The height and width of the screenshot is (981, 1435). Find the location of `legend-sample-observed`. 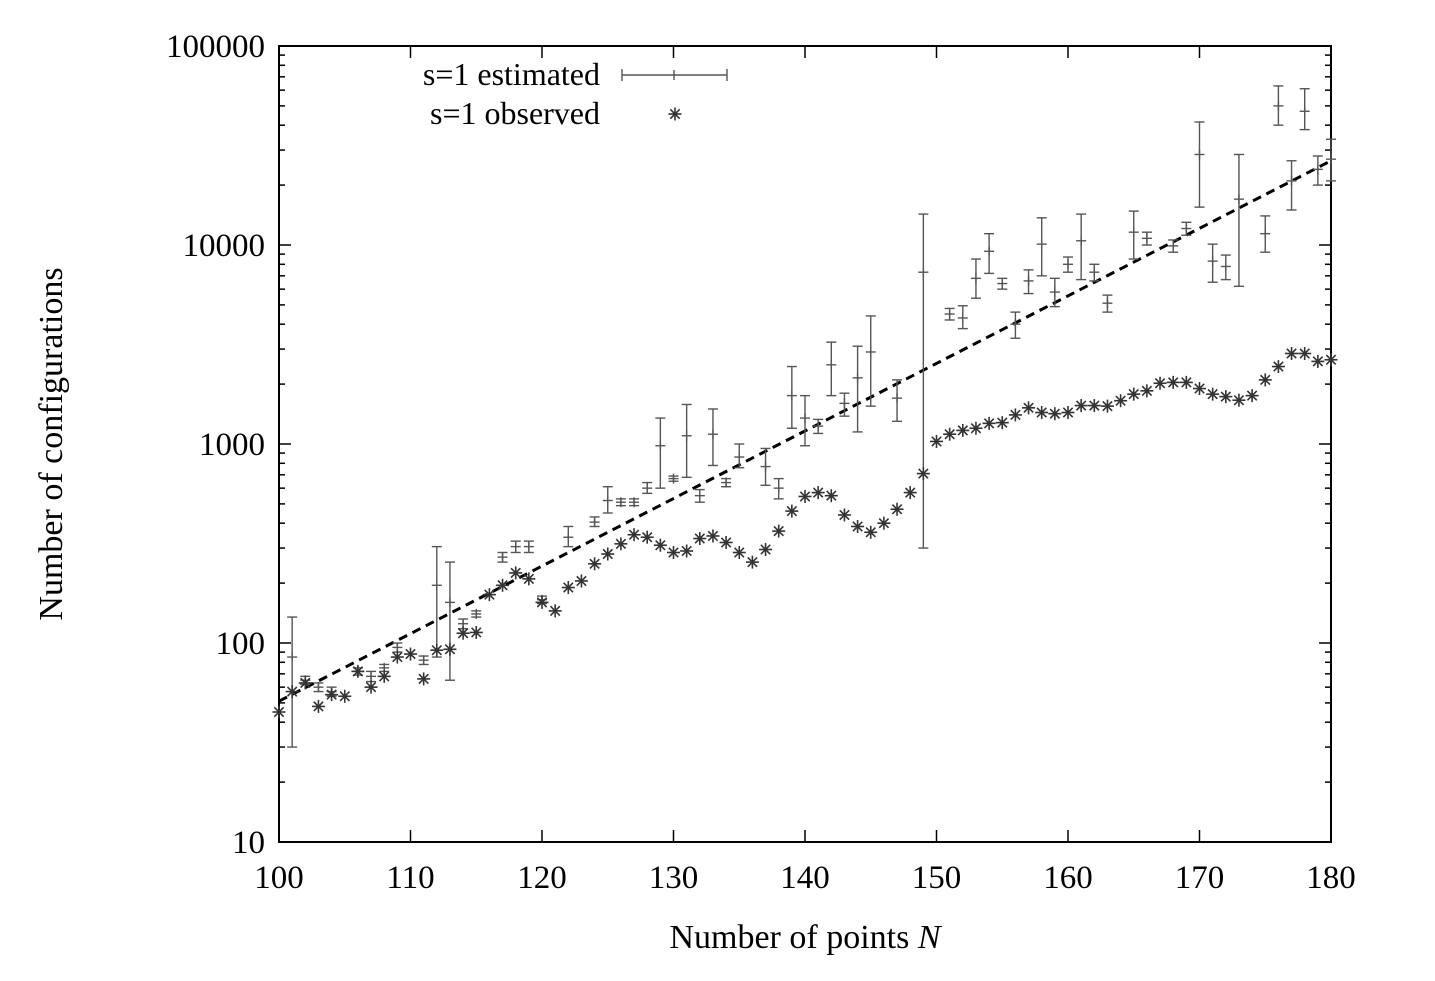

legend-sample-observed is located at coordinates (675, 114).